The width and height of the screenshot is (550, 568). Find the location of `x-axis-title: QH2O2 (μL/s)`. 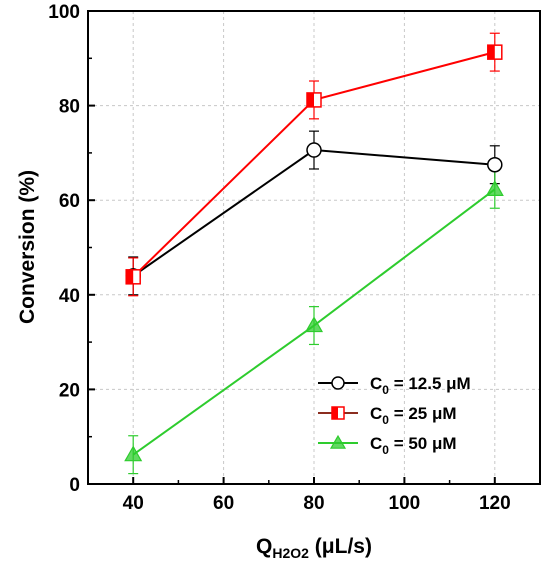

x-axis-title: QH2O2 (μL/s) is located at coordinates (314, 548).